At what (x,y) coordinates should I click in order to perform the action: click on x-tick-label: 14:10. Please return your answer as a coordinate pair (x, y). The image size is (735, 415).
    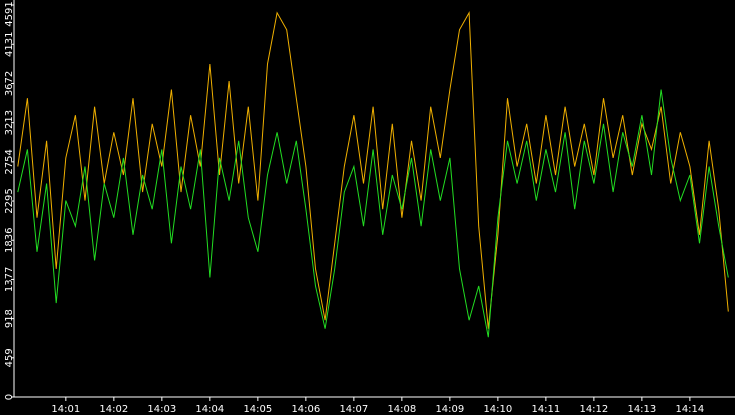
    Looking at the image, I should click on (497, 409).